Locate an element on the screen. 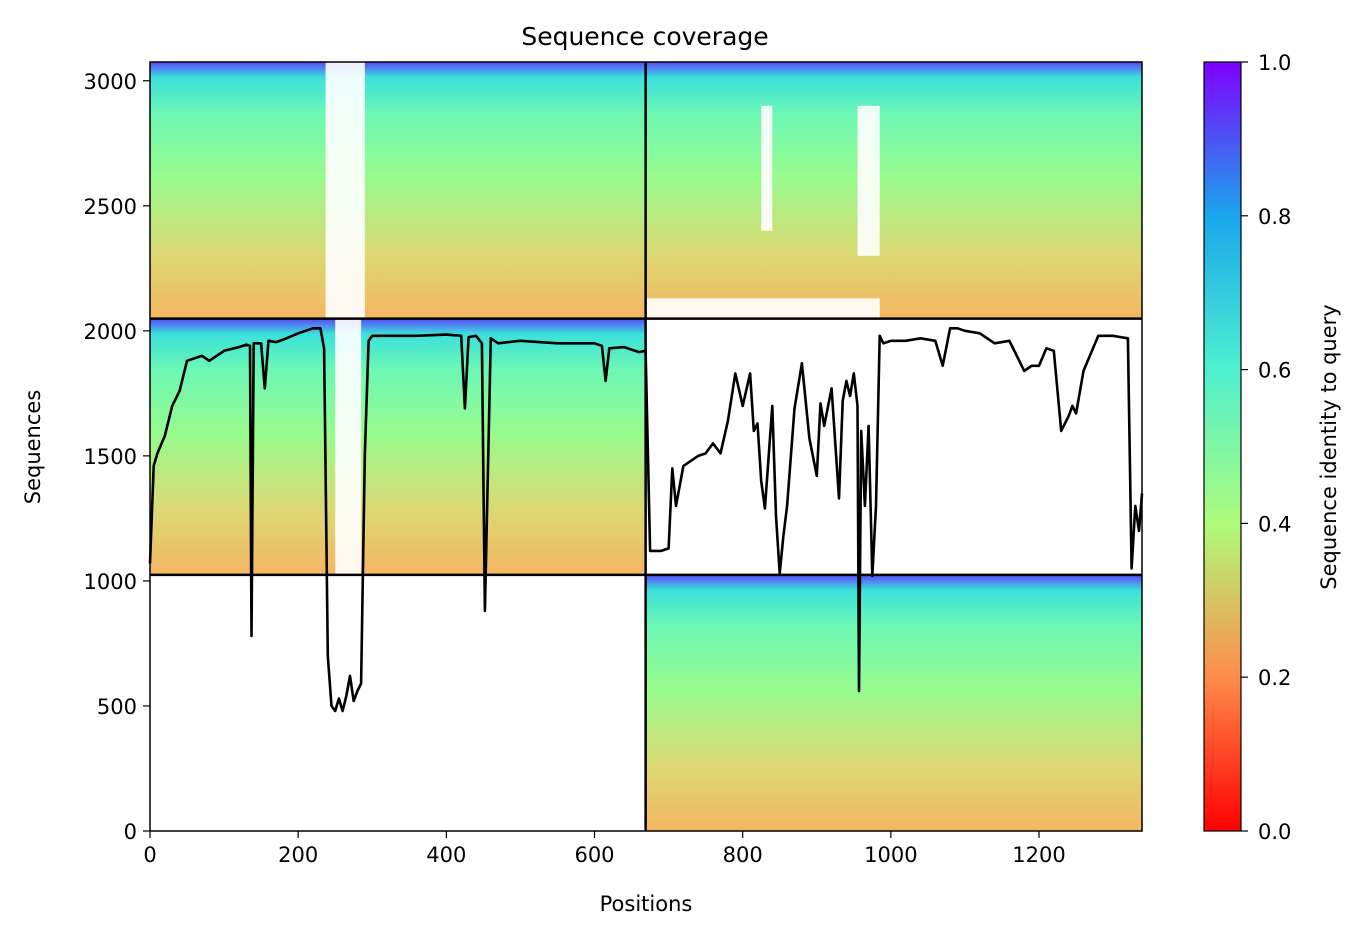 The height and width of the screenshot is (939, 1364). y-axis-label: Sequences is located at coordinates (33, 447).